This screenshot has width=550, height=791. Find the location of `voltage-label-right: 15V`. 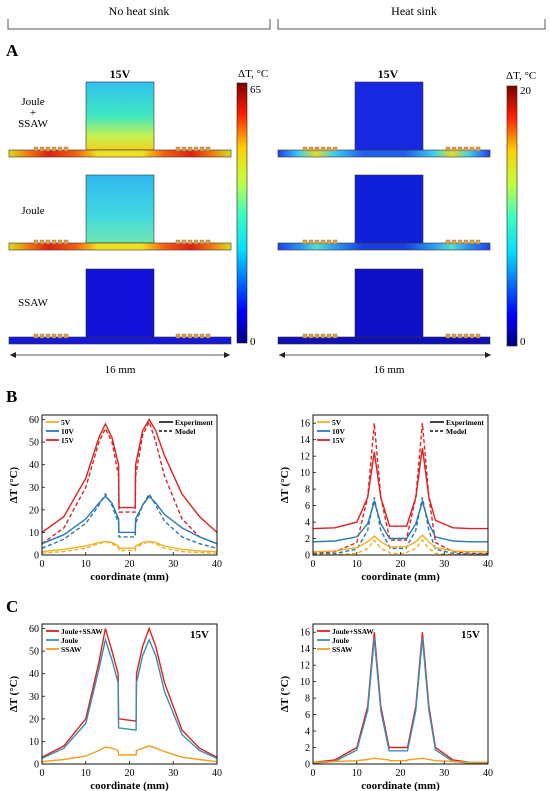

voltage-label-right: 15V is located at coordinates (388, 74).